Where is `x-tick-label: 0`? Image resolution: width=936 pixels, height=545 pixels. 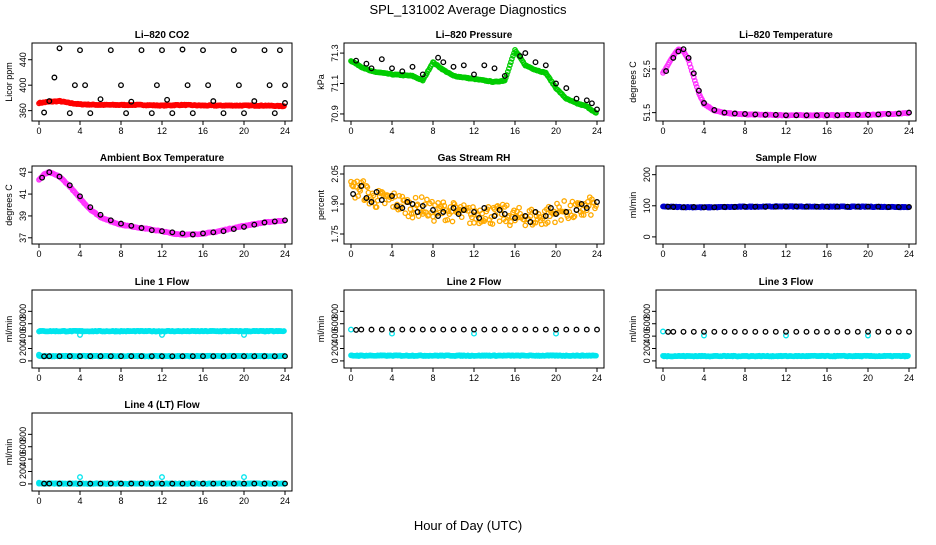
x-tick-label: 0 is located at coordinates (662, 131).